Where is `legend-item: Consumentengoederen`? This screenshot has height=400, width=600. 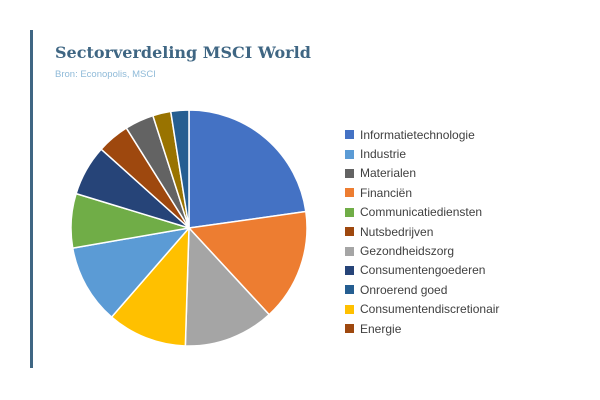 legend-item: Consumentengoederen is located at coordinates (422, 270).